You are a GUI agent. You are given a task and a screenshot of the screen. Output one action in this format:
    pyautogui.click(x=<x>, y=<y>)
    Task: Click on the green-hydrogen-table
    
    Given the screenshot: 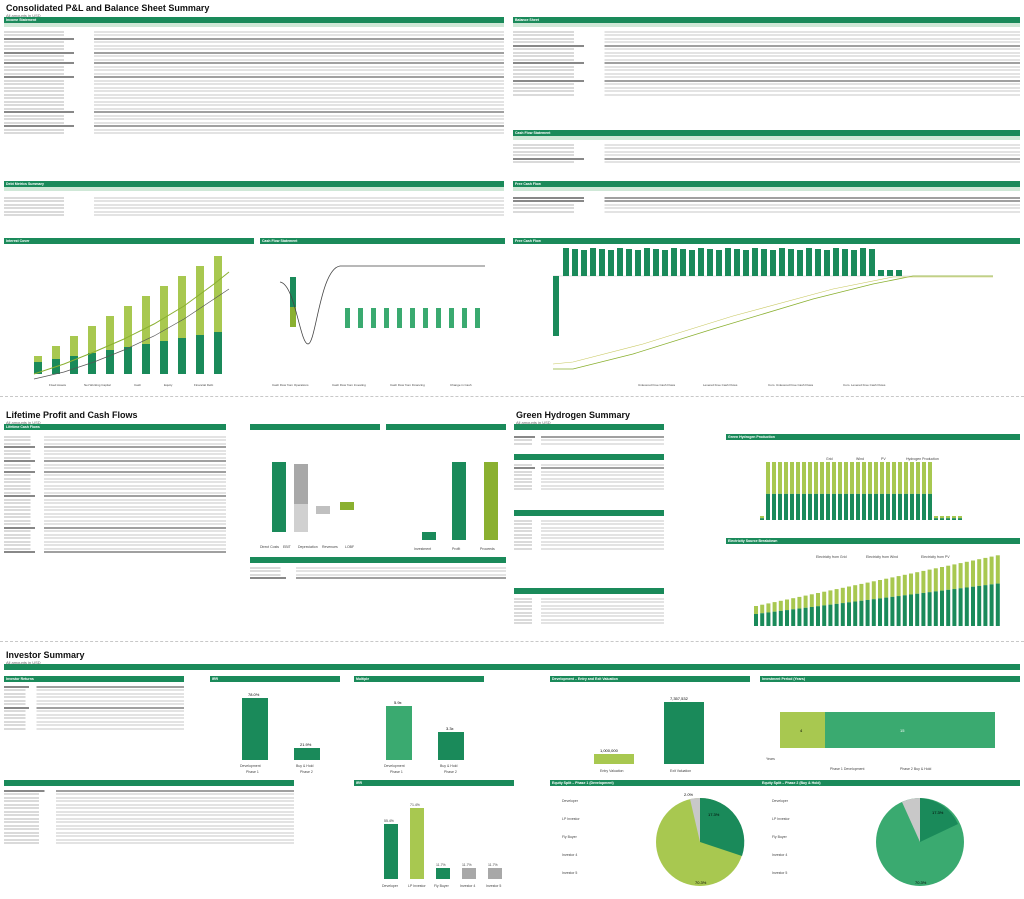 What is the action you would take?
    pyautogui.click(x=589, y=529)
    